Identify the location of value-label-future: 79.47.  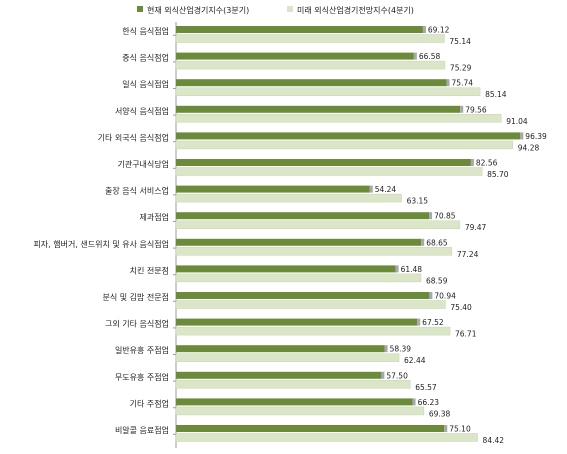
(476, 227).